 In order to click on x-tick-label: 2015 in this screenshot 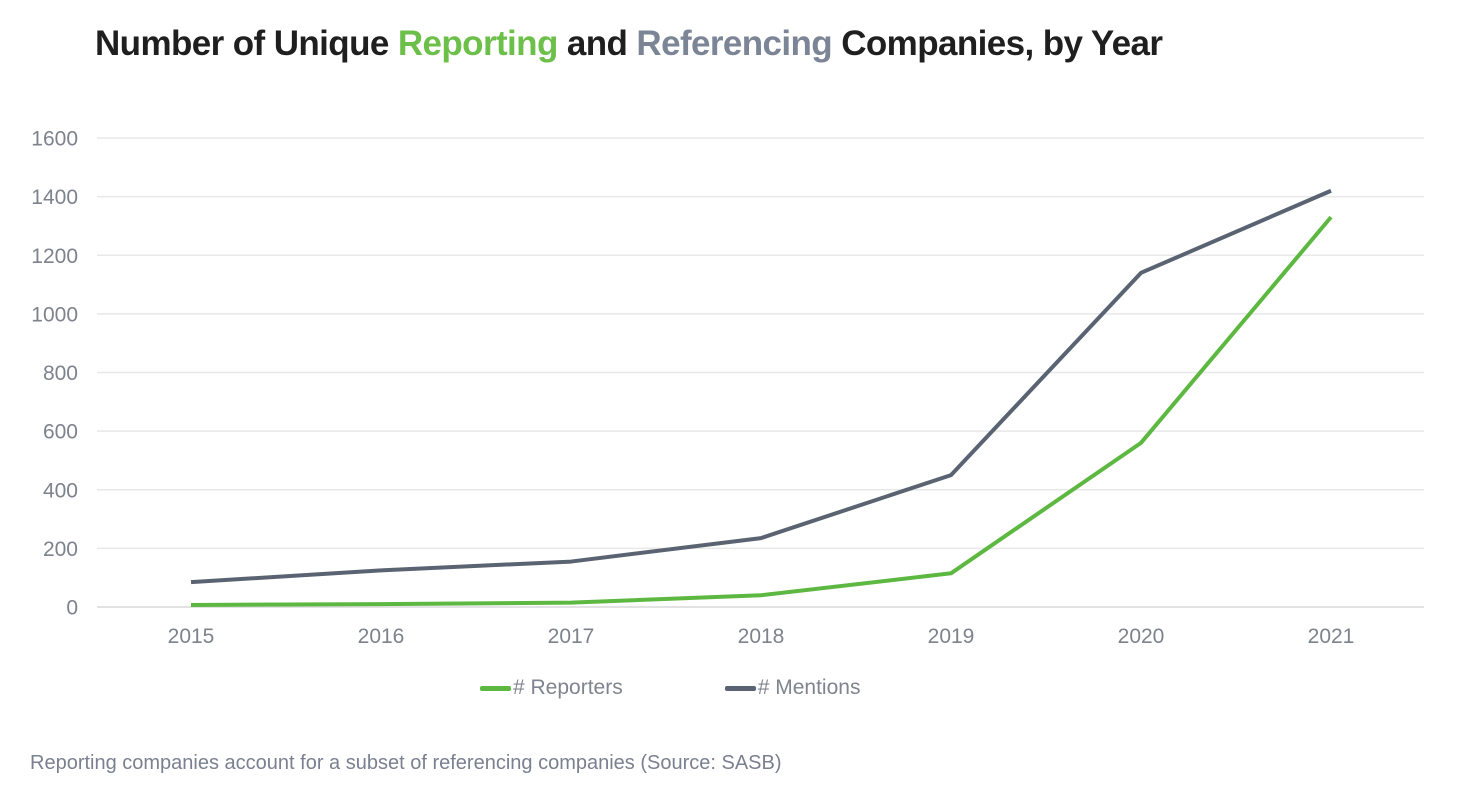, I will do `click(191, 636)`.